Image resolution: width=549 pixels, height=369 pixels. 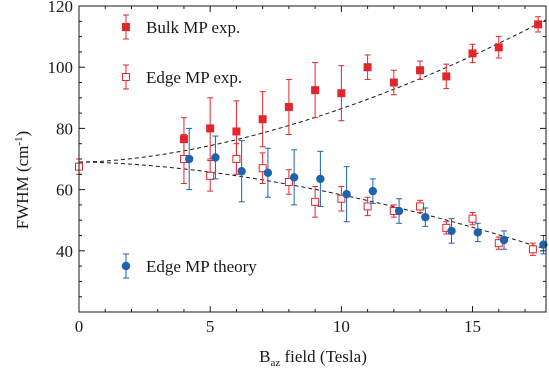 I want to click on y-tick-label: 40, so click(x=64, y=251).